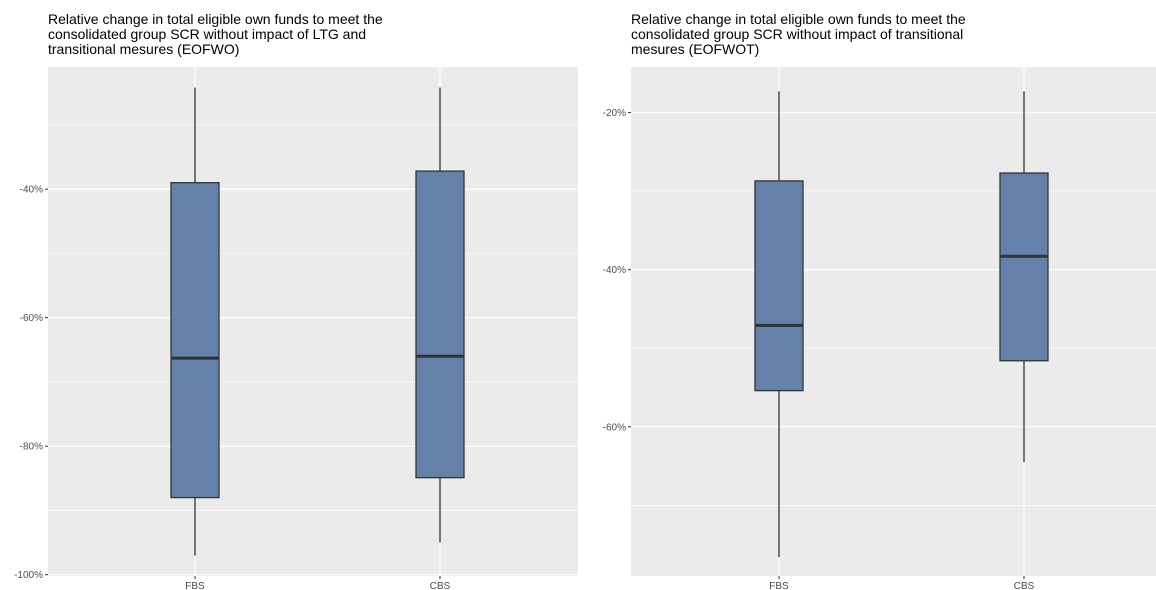 This screenshot has height=590, width=1156. What do you see at coordinates (144, 49) in the screenshot?
I see `chart-title-line: transitional mesures (EOFWO)` at bounding box center [144, 49].